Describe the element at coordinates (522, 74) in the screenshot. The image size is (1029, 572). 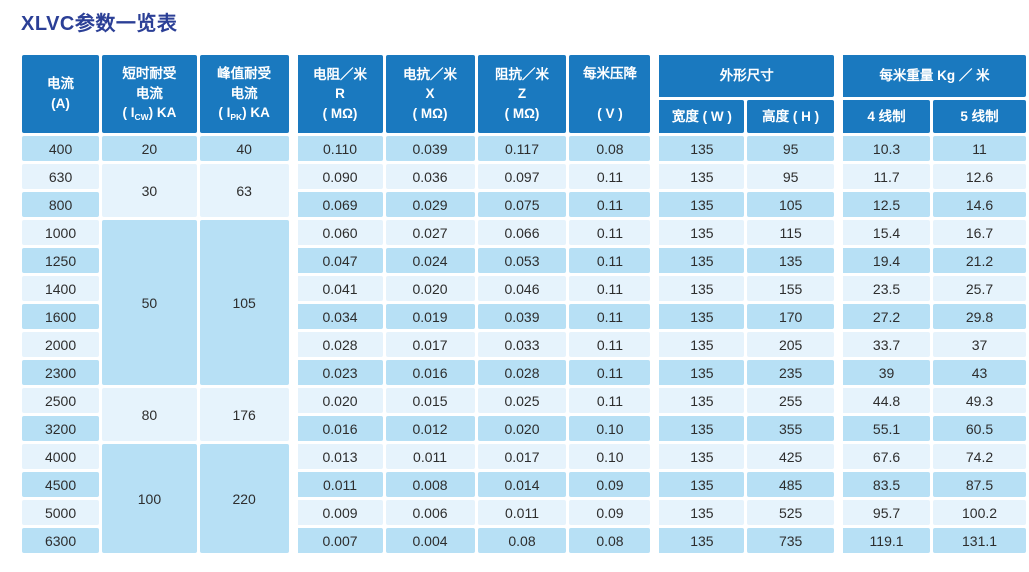
I see `header-impedance-line1: 阻抗／米` at that location.